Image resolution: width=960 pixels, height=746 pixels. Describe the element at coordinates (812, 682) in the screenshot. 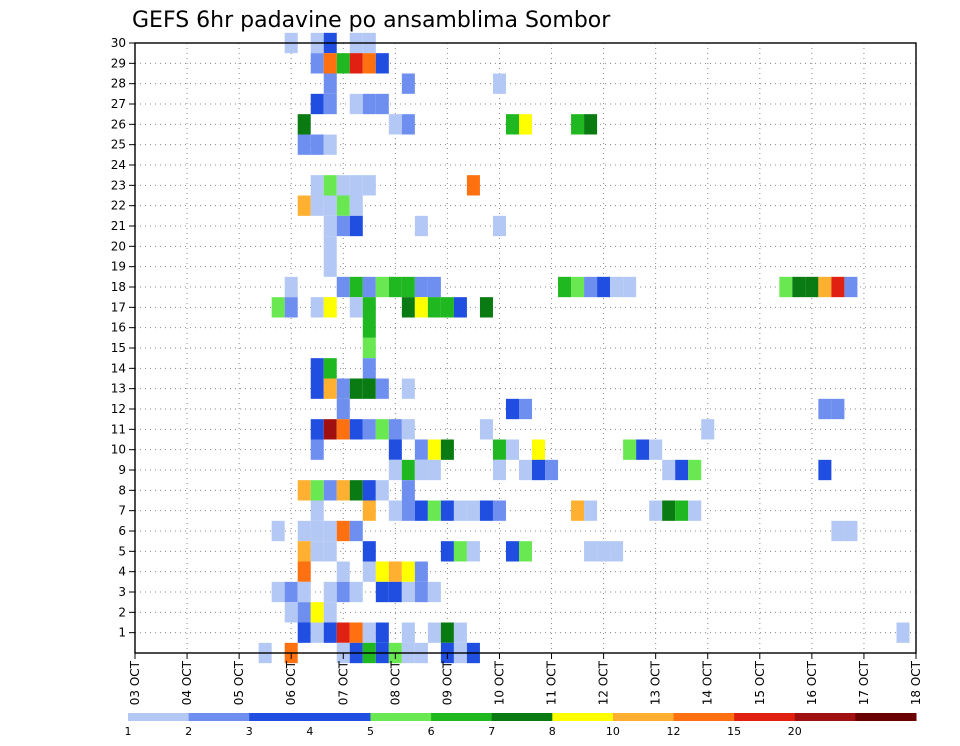

I see `x-tick-label: 16 OCT` at that location.